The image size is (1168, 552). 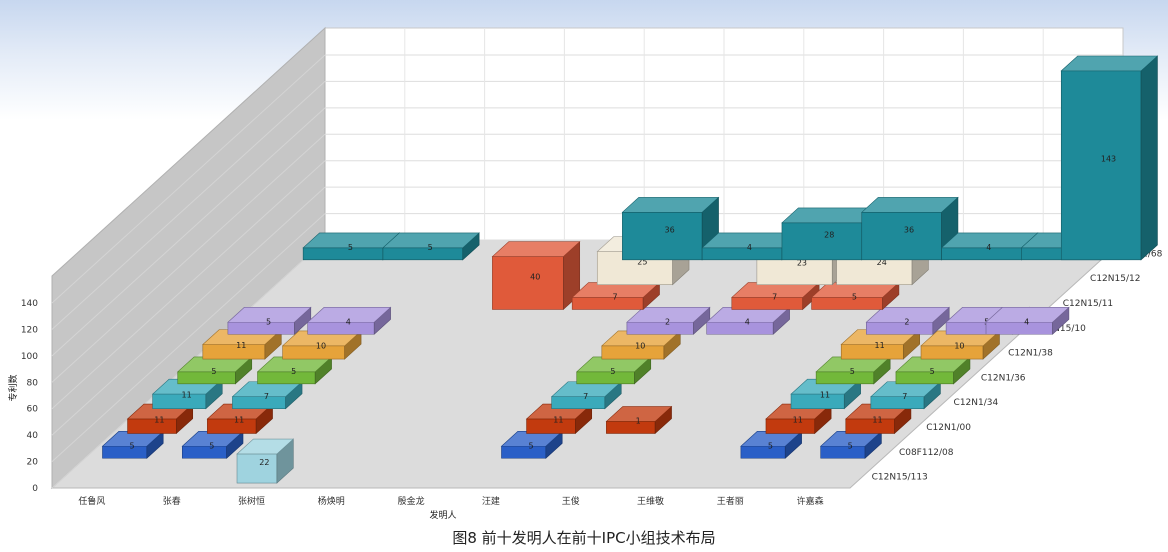 What do you see at coordinates (948, 428) in the screenshot?
I see `series-tick-label: C12N1/00` at bounding box center [948, 428].